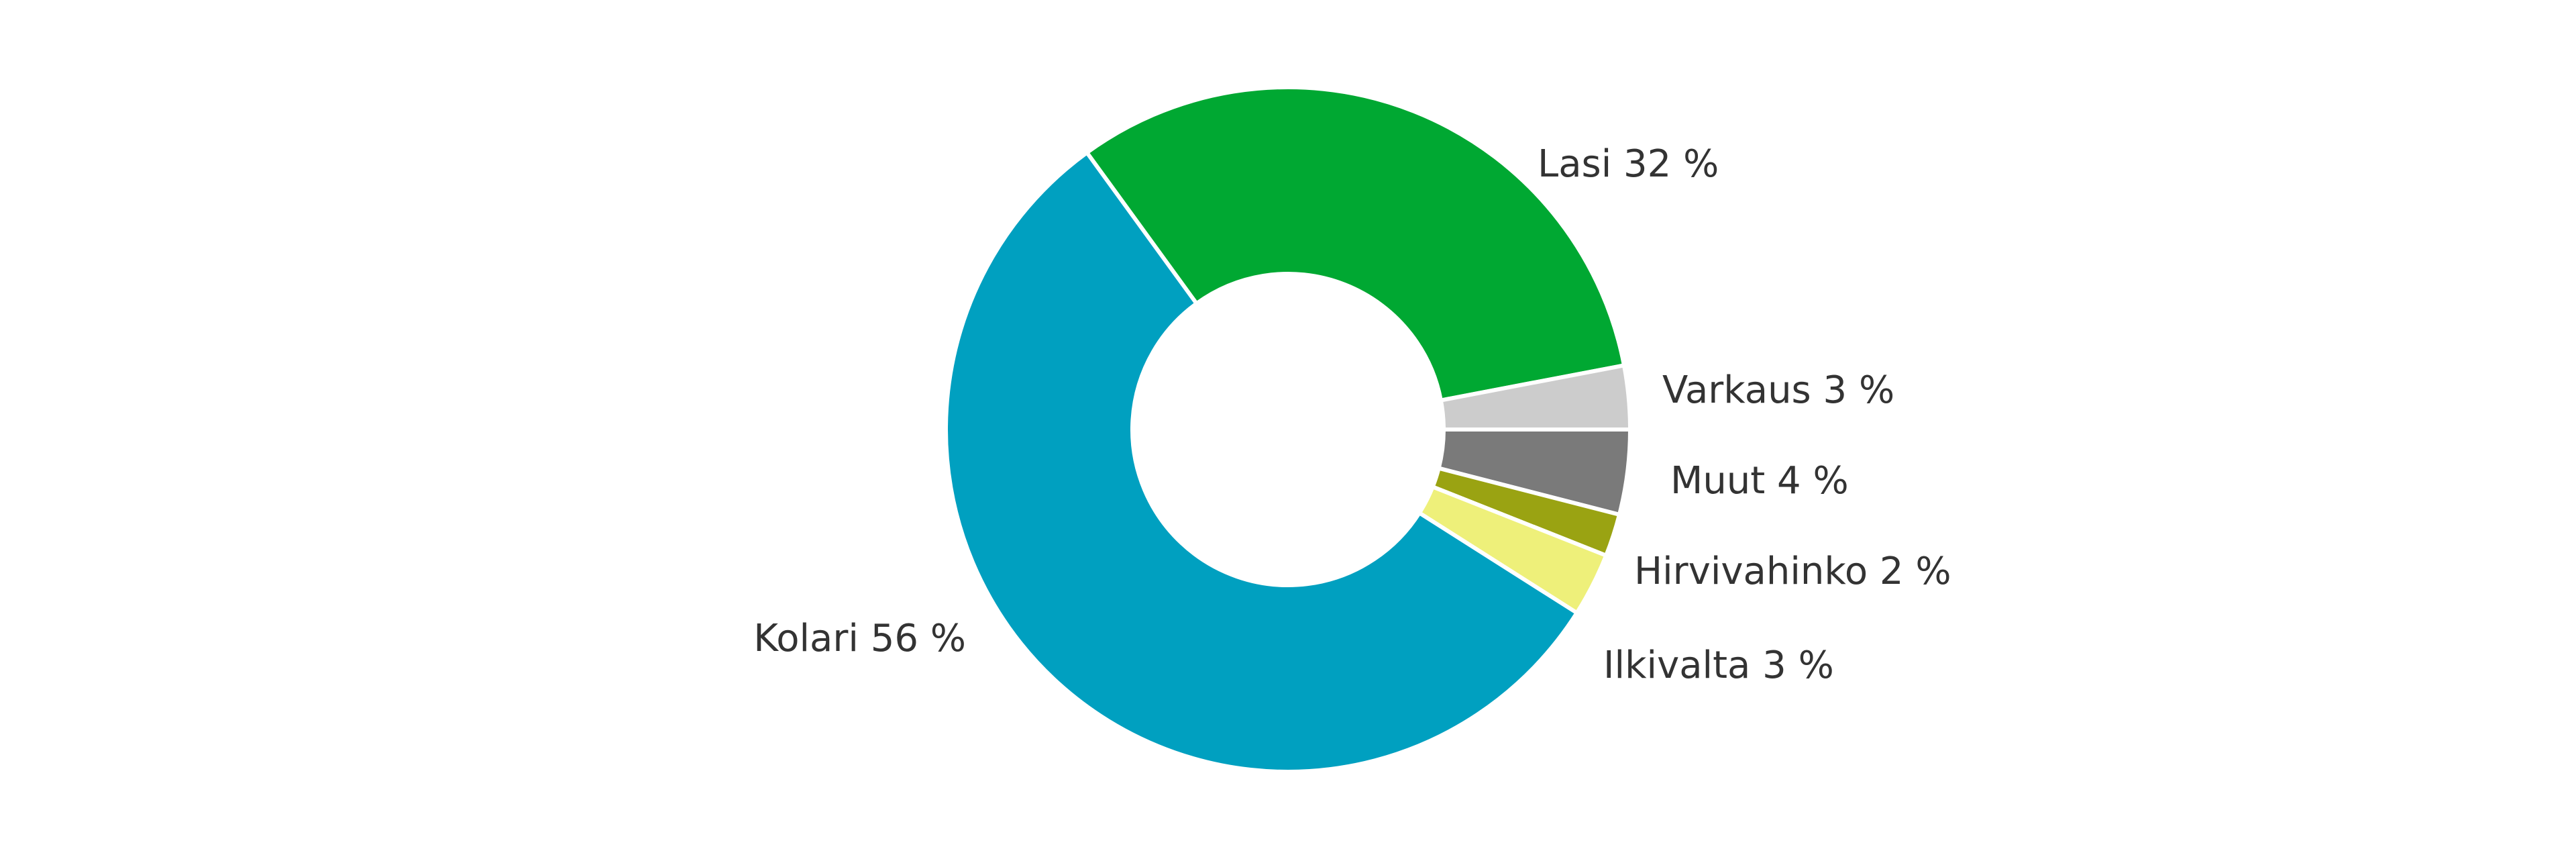  I want to click on slice-label-3: Hirvivahinko 2 %, so click(1792, 571).